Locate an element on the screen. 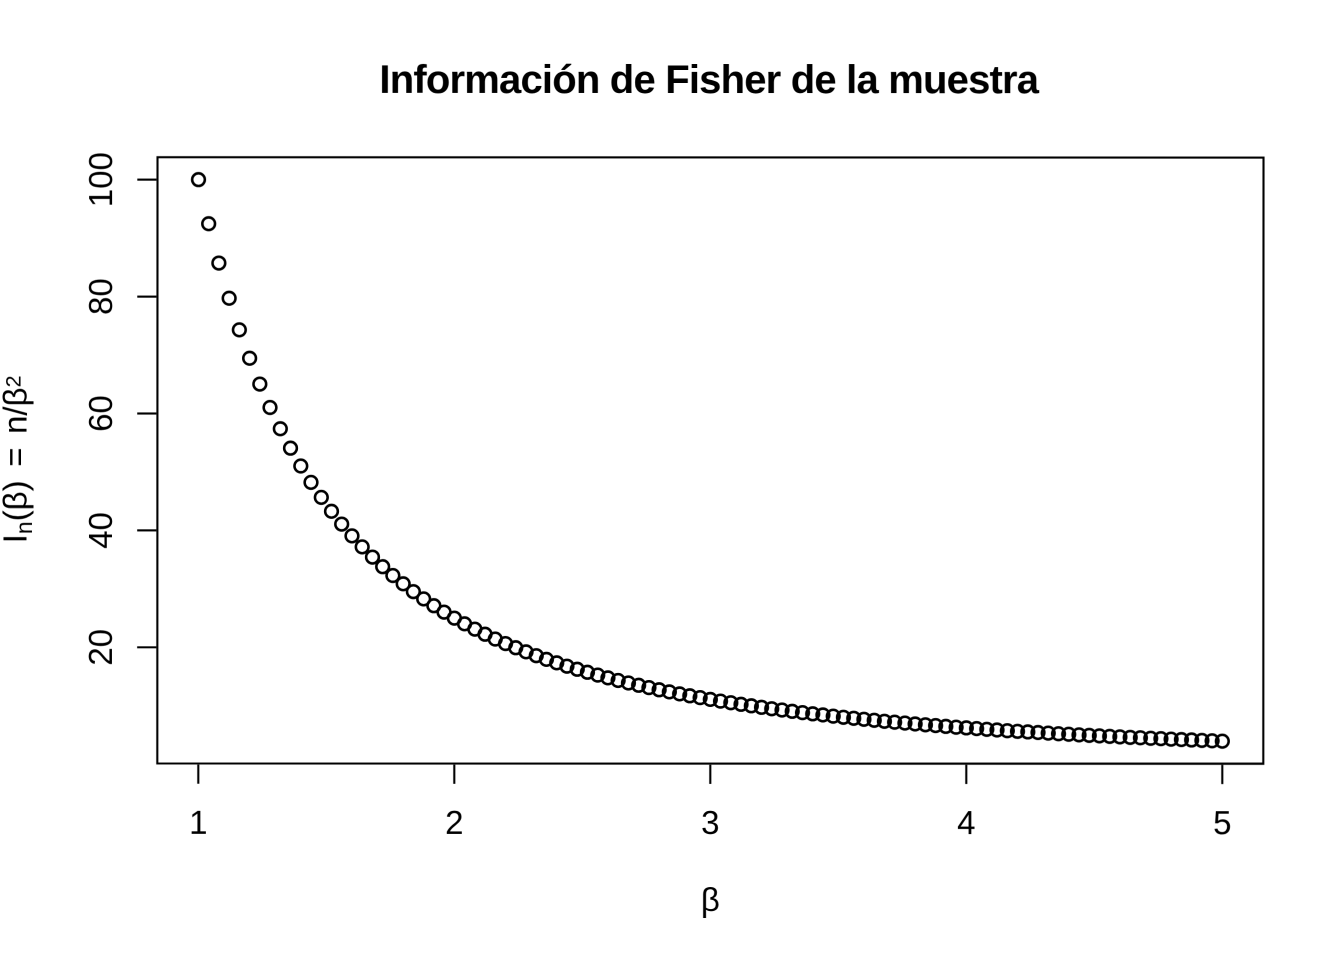  svg-text: 3 is located at coordinates (710, 822).